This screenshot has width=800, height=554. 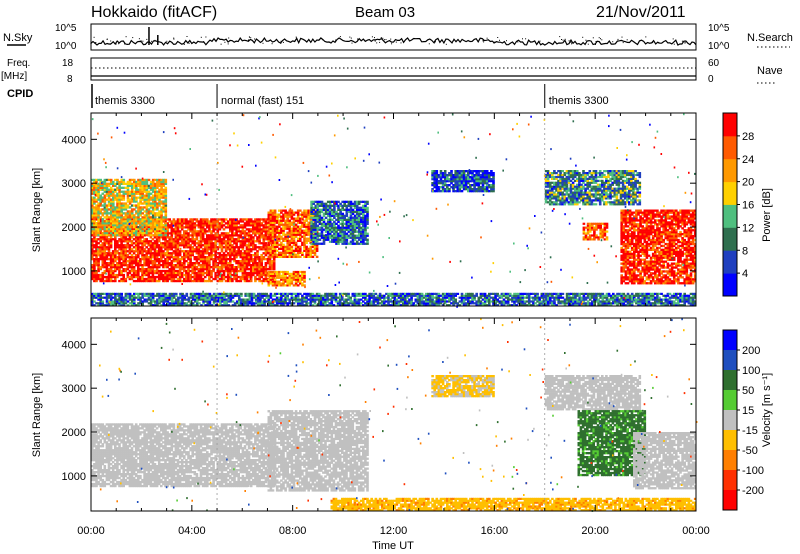 What do you see at coordinates (711, 79) in the screenshot?
I see `nave-tick-bottom: 0` at bounding box center [711, 79].